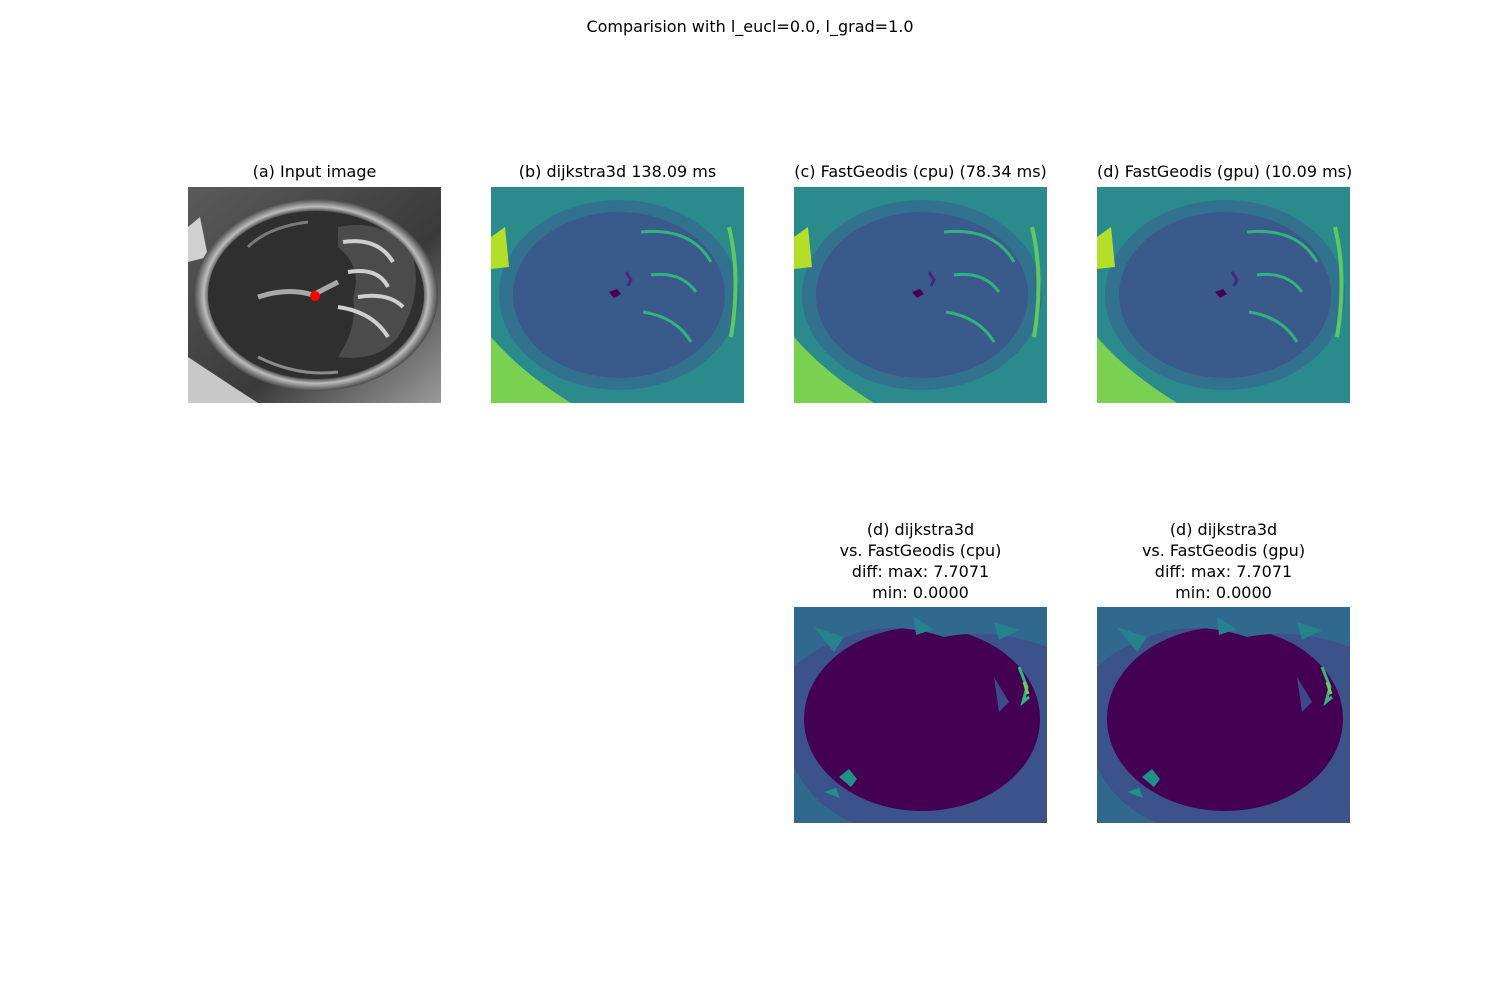 The height and width of the screenshot is (1000, 1500). Describe the element at coordinates (920, 571) in the screenshot. I see `panel-e-title-line: diff: max: 7.7071` at that location.